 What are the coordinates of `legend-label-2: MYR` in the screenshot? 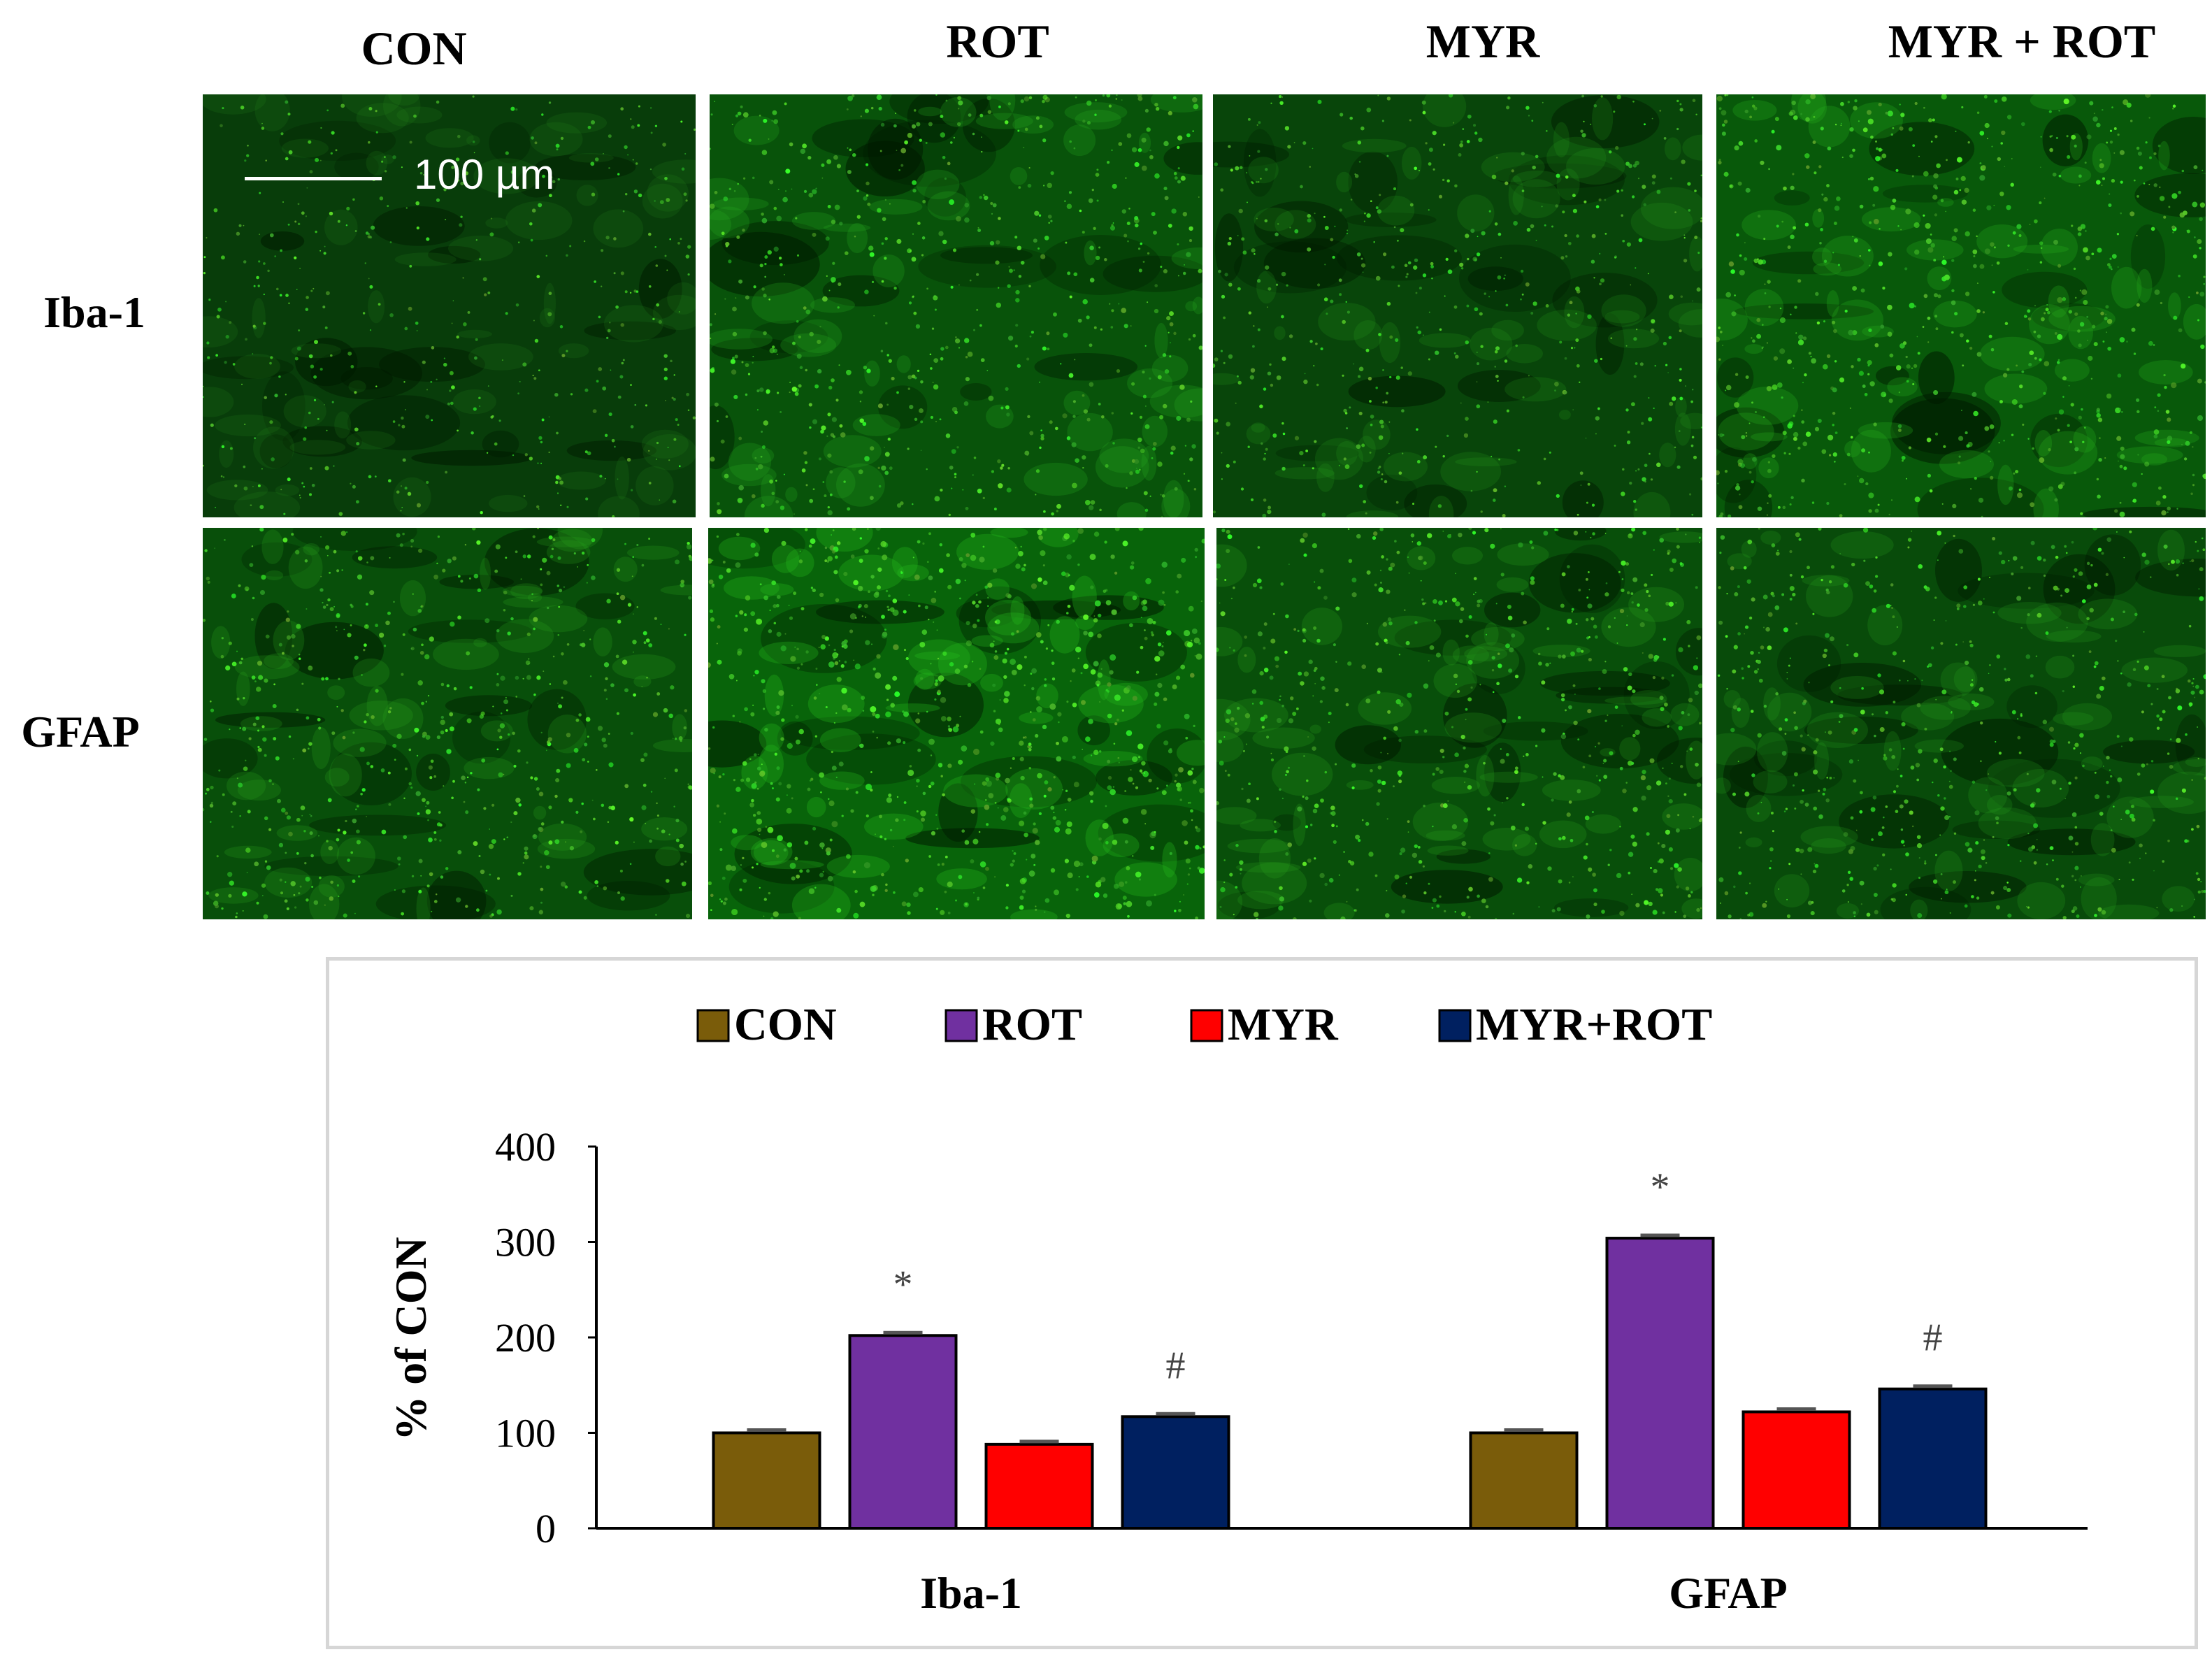 It's located at (1283, 1024).